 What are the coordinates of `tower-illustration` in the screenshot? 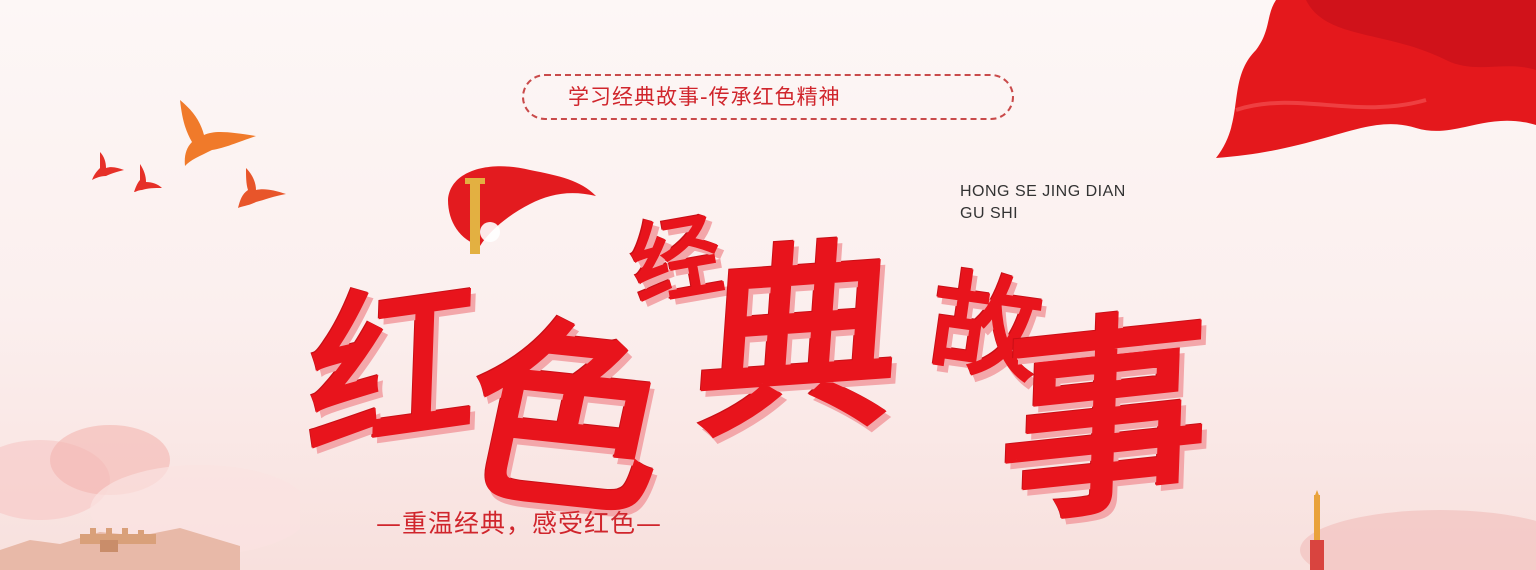 It's located at (1418, 530).